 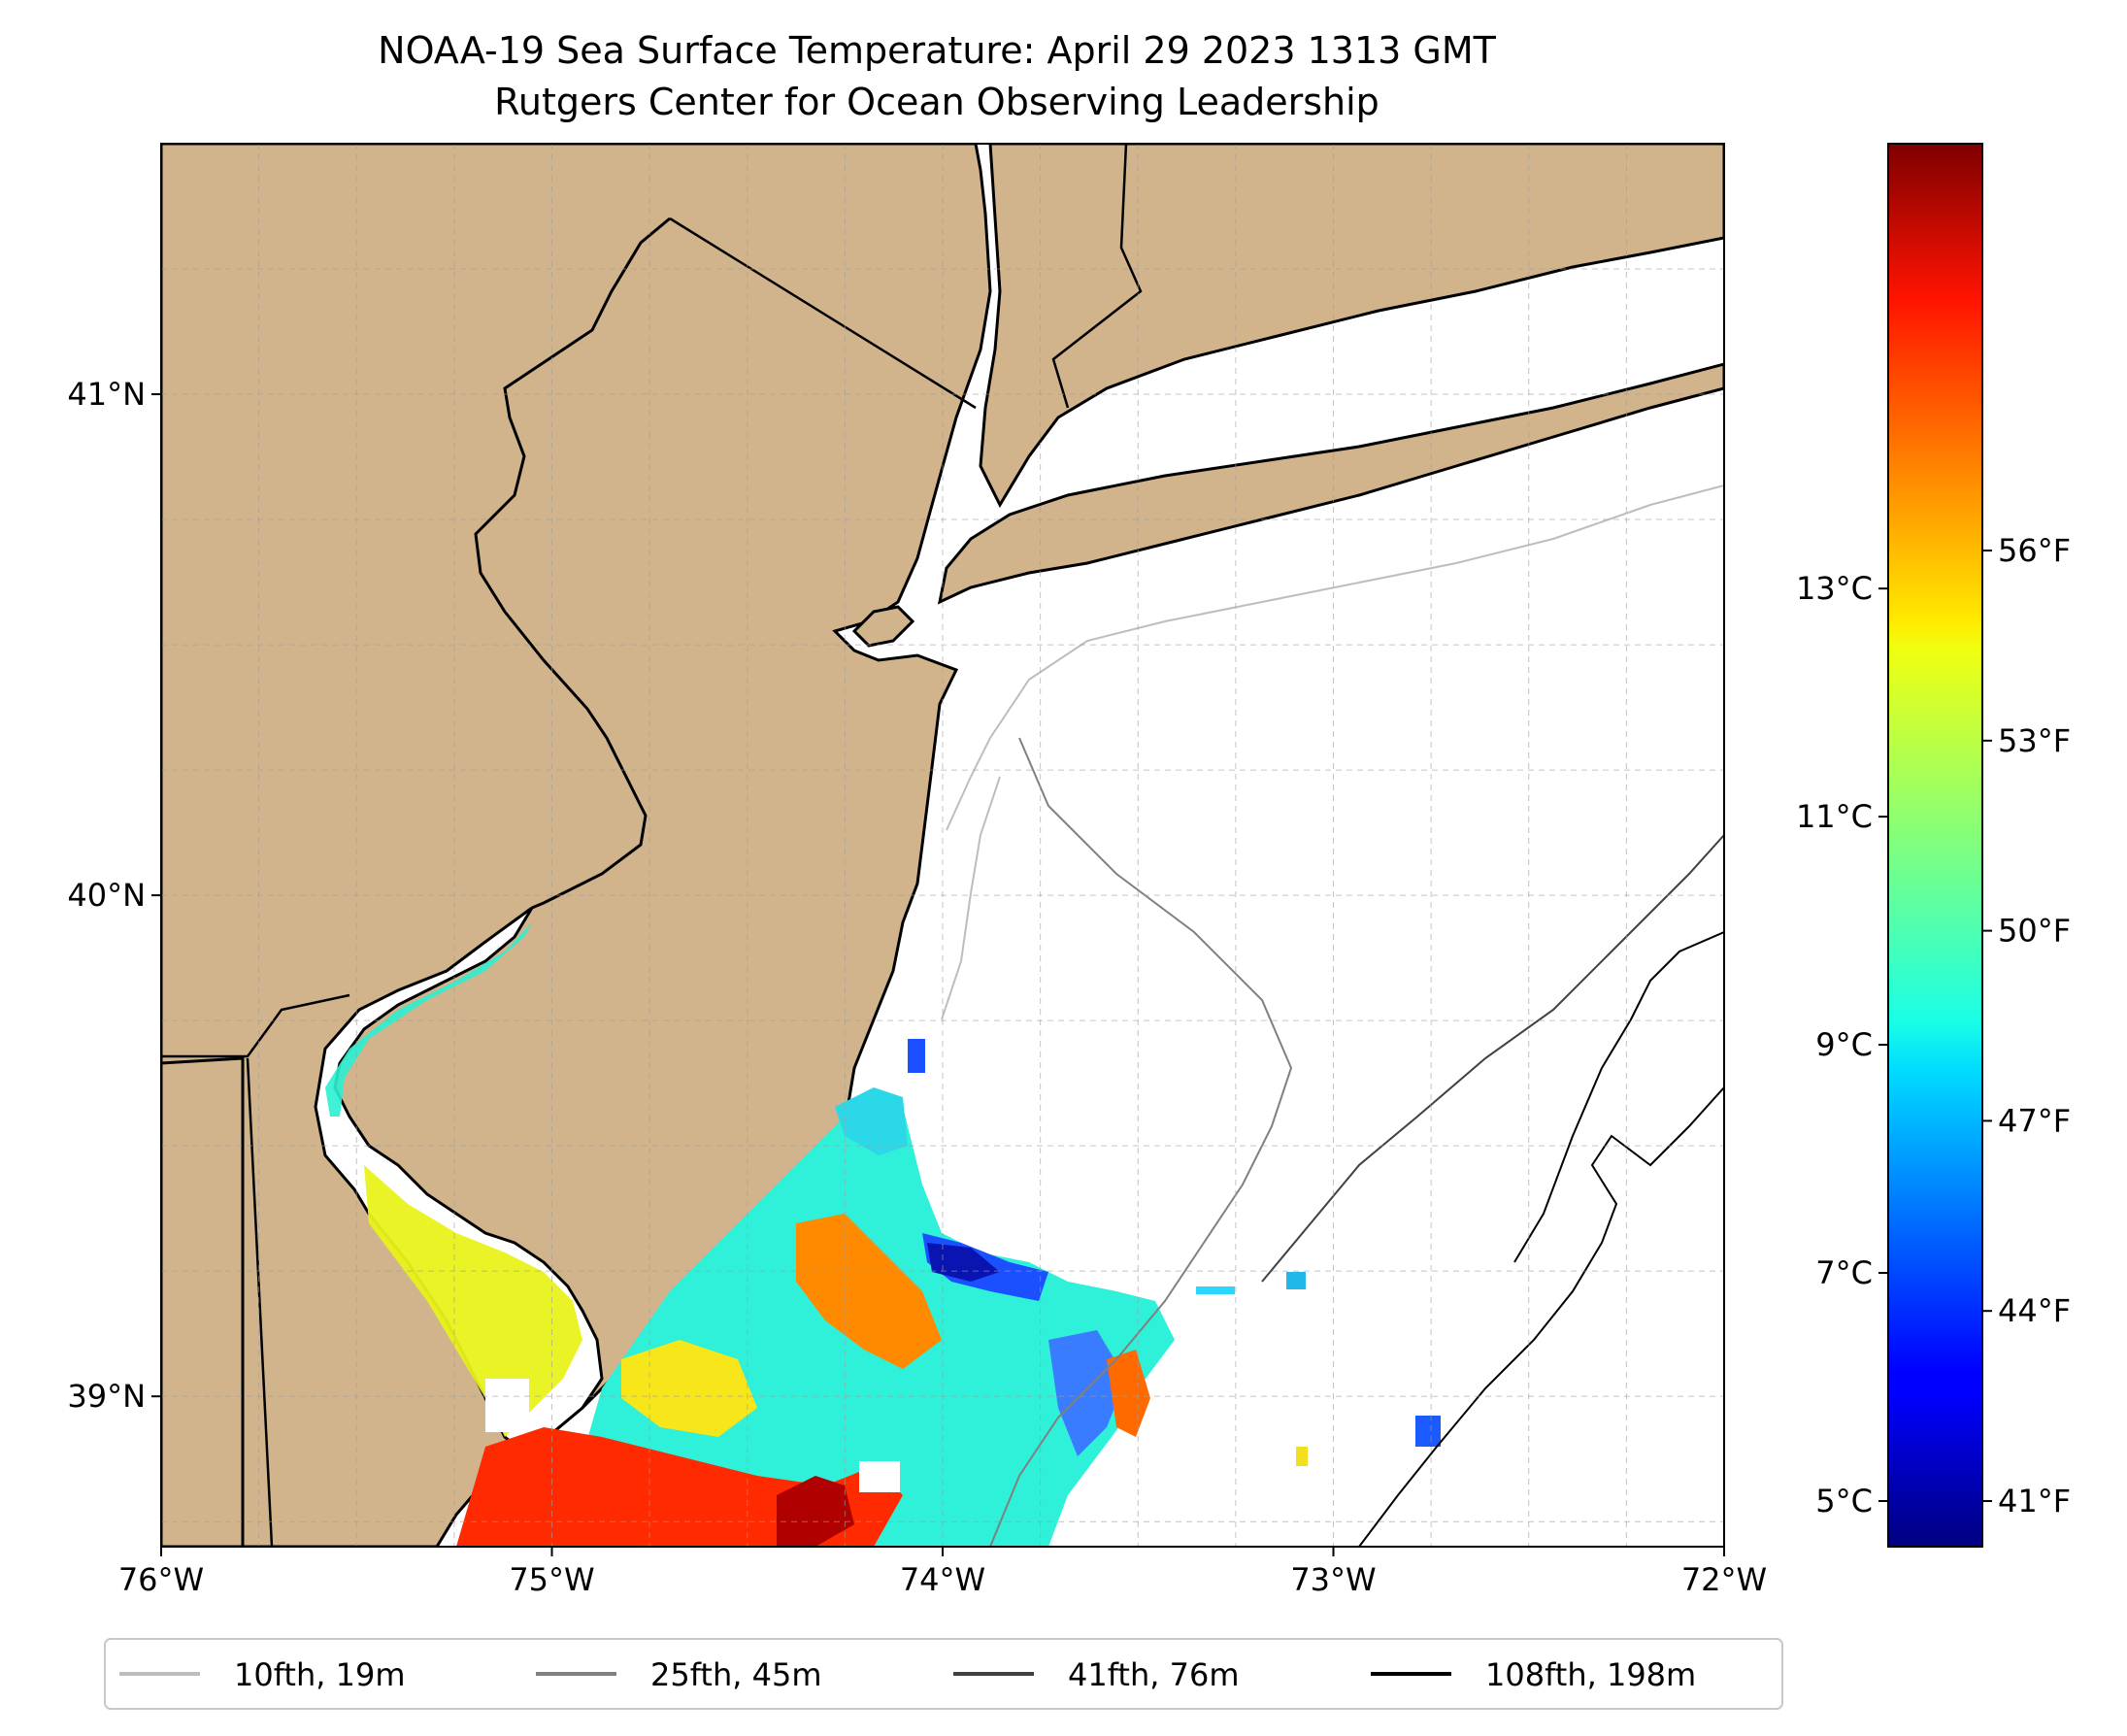 I want to click on state-border-ny-ct, so click(x=1097, y=276).